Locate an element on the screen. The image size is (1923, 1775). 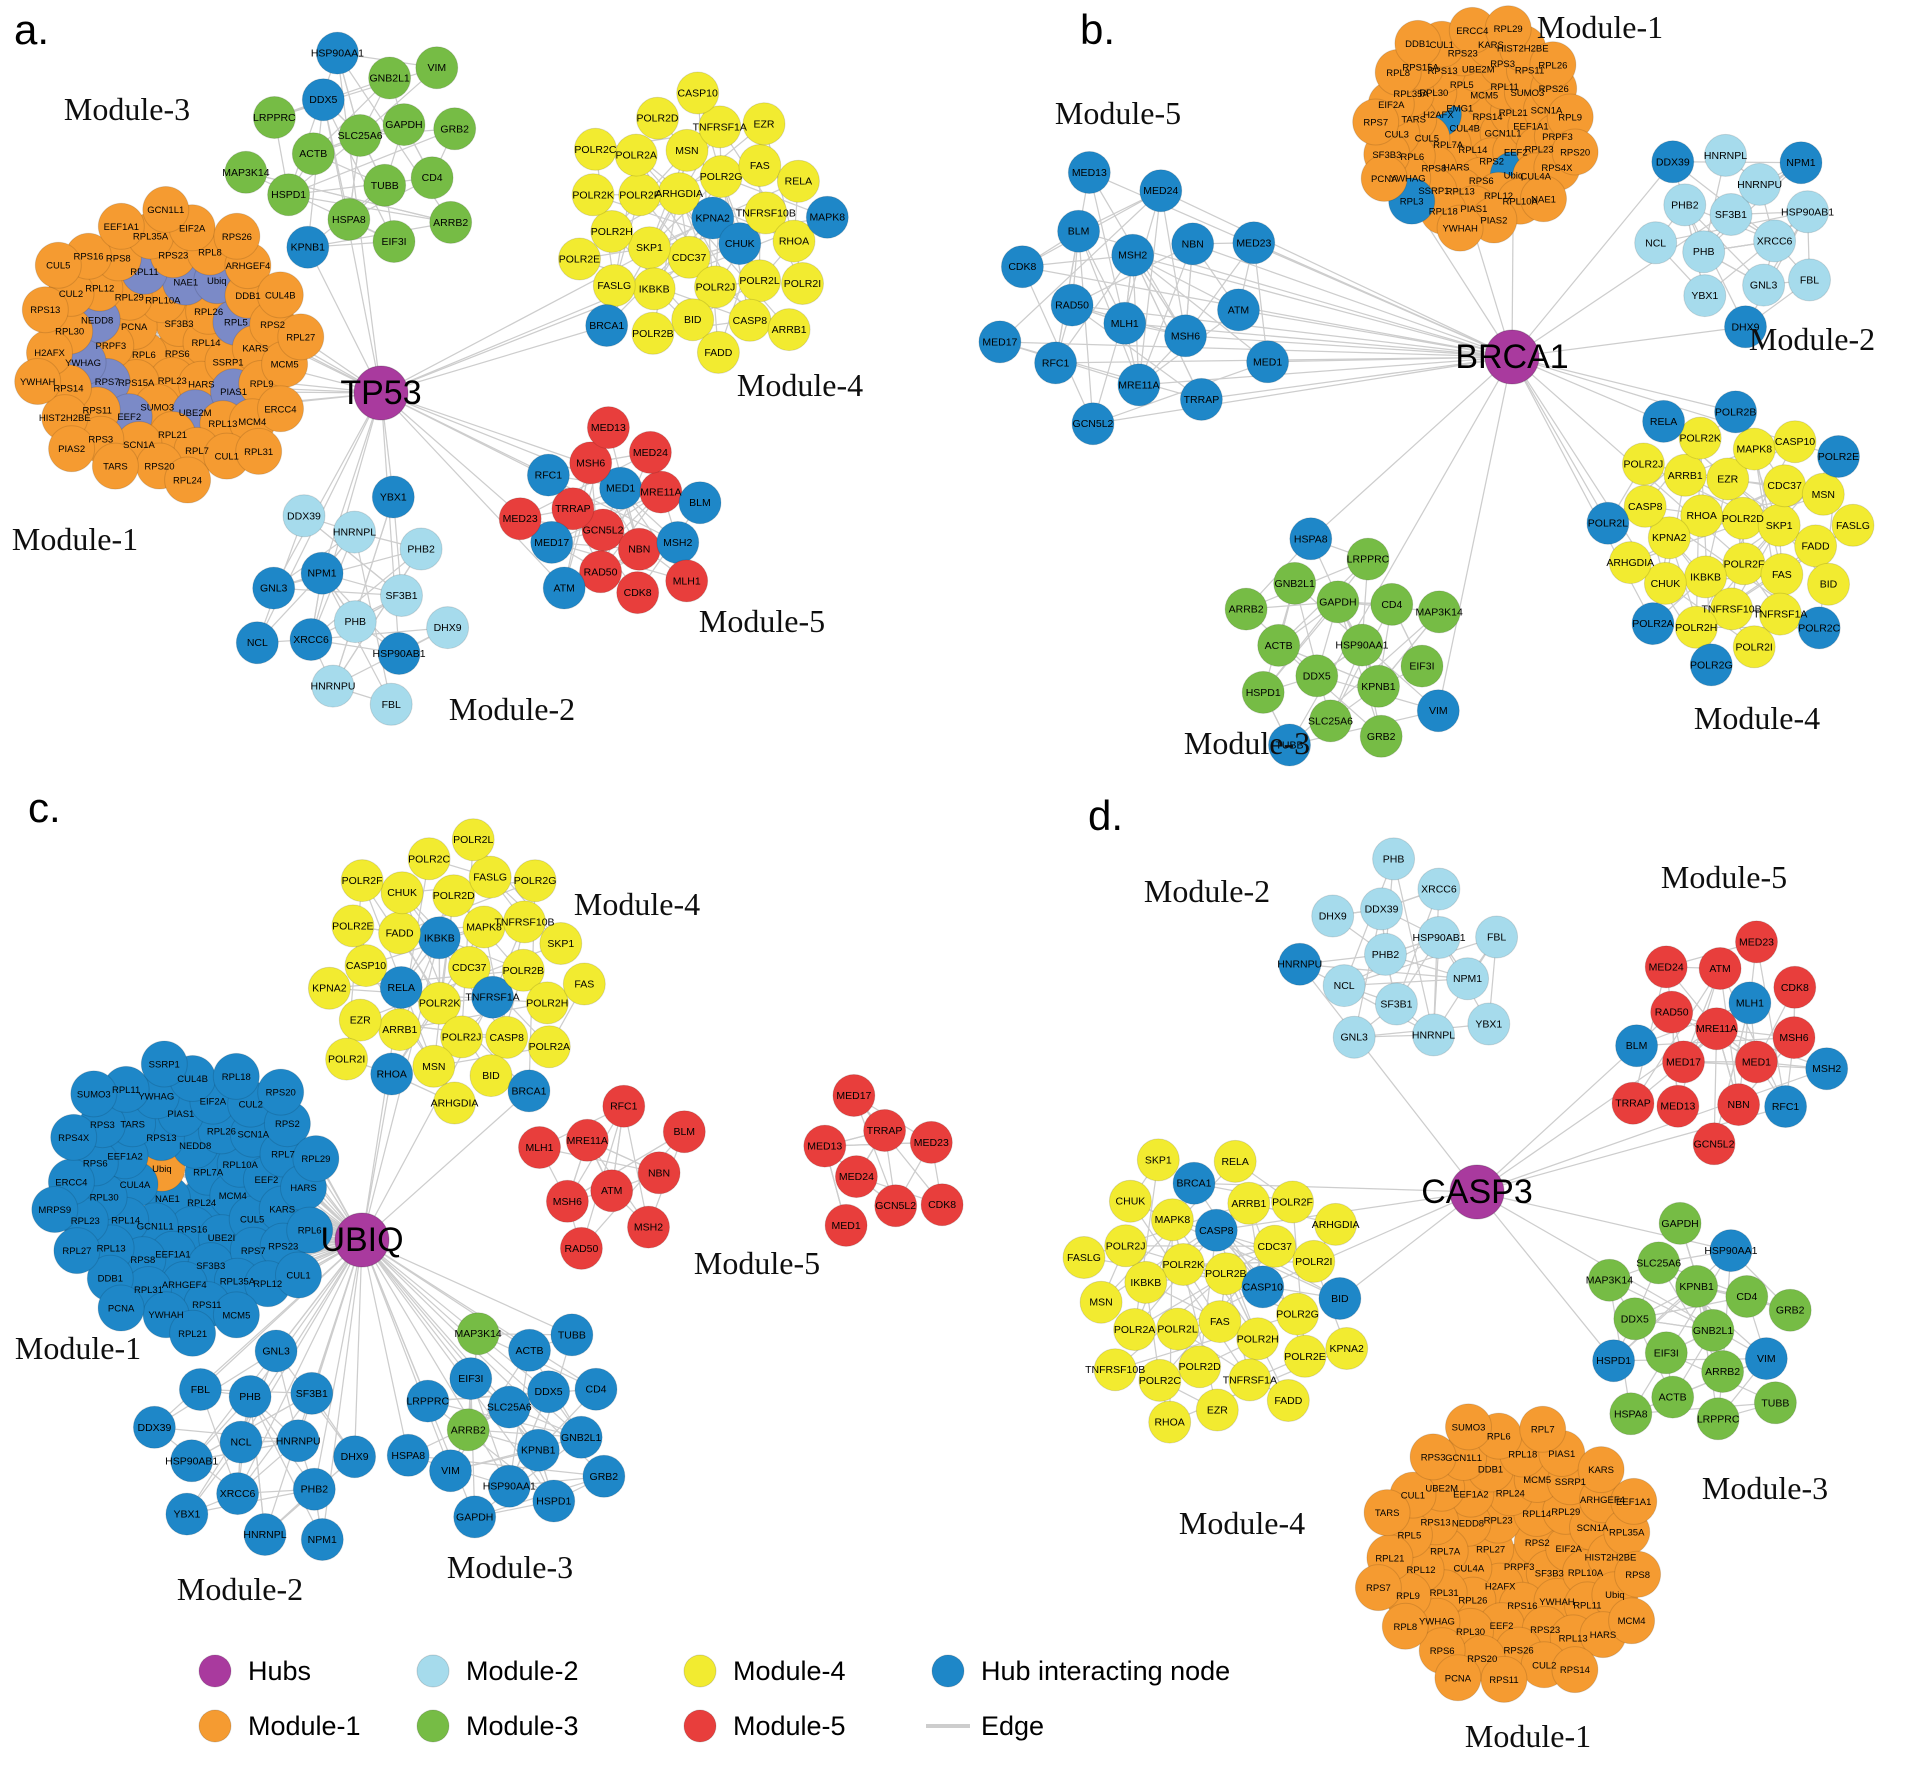
node-label: TUBB is located at coordinates (572, 1335).